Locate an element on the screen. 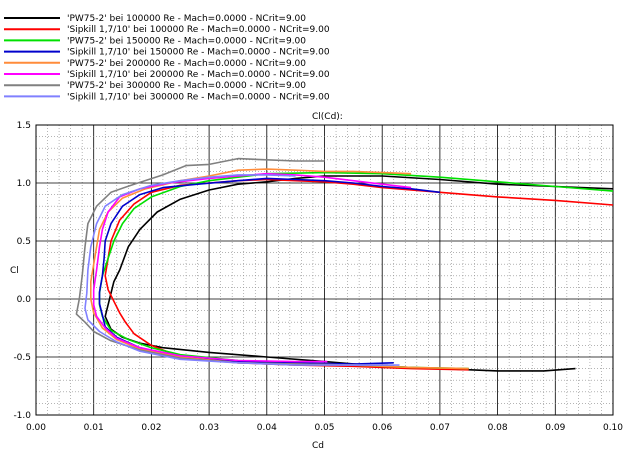  x-tick-label: 0.03 is located at coordinates (209, 428).